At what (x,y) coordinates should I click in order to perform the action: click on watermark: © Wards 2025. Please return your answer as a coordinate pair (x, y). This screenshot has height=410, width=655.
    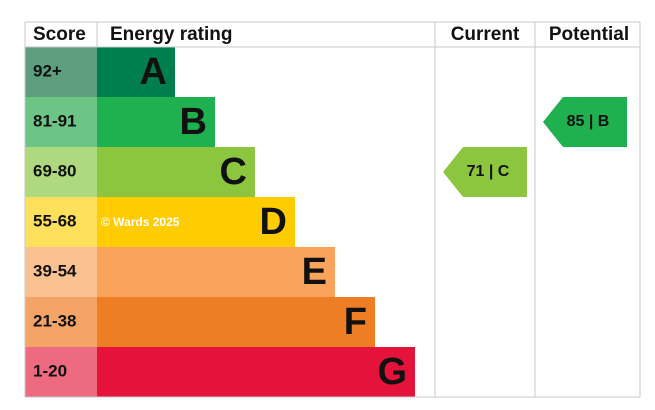
    Looking at the image, I should click on (140, 222).